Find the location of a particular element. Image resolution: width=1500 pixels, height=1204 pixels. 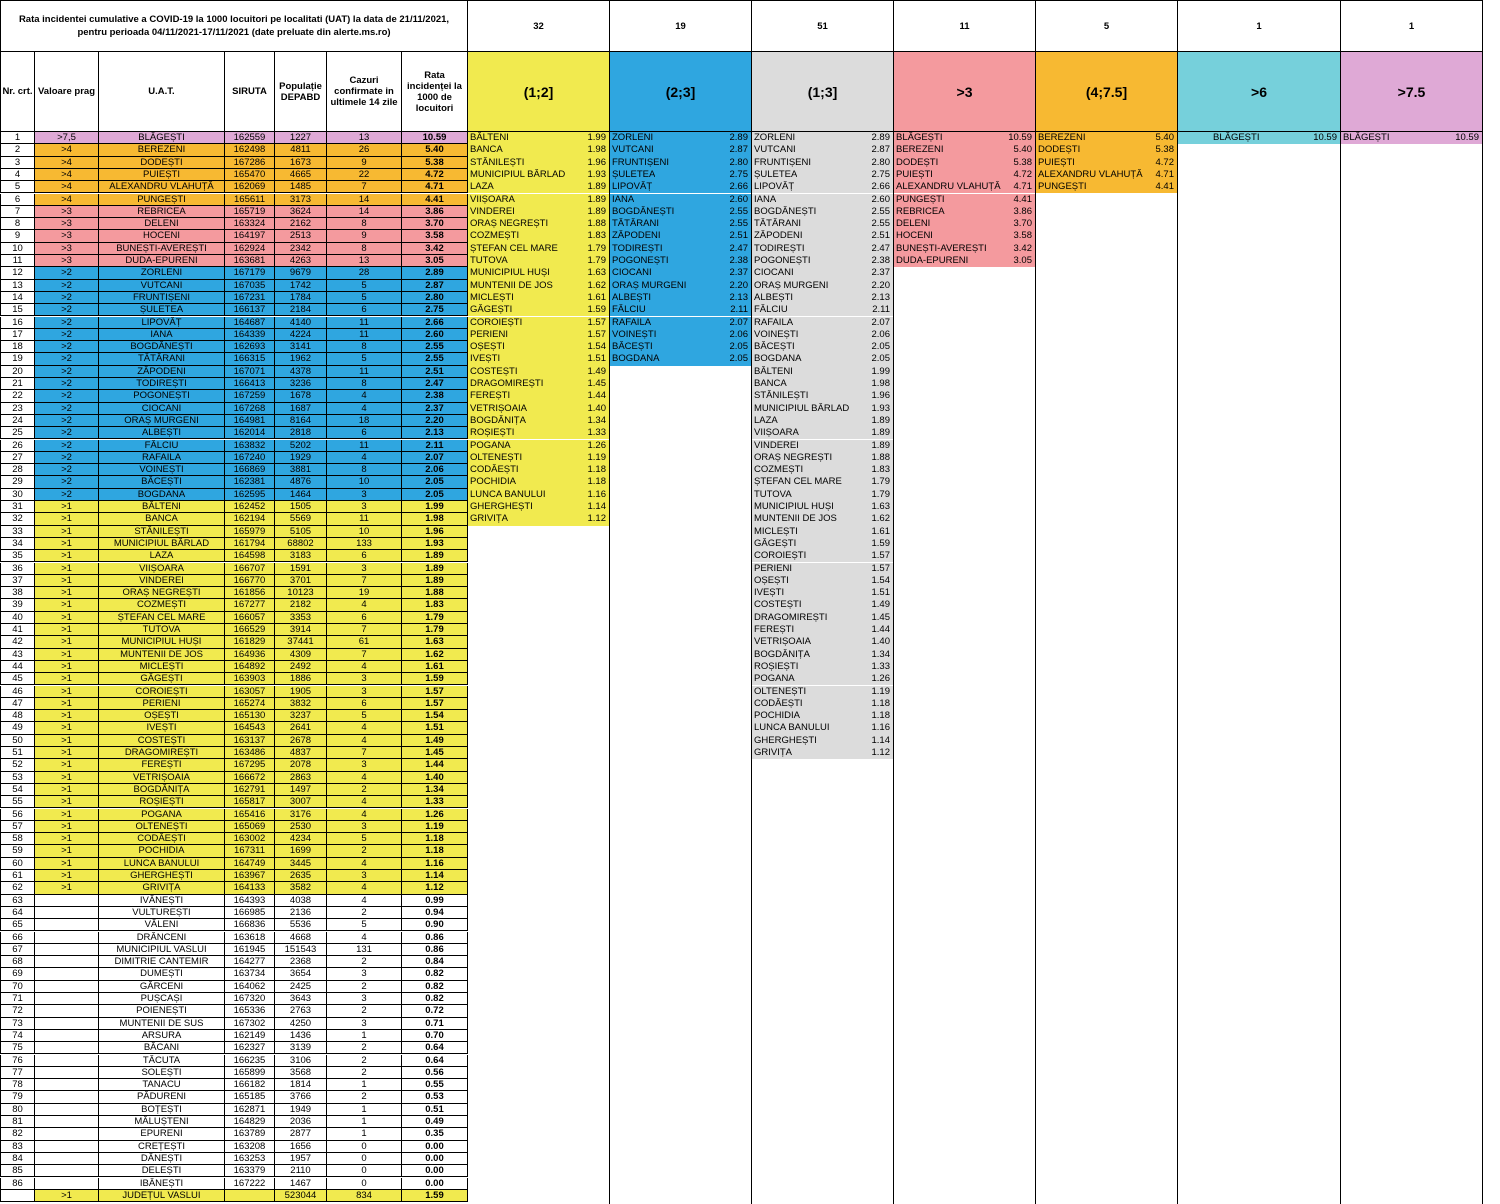

list-item-value: 2.89 is located at coordinates (881, 137).